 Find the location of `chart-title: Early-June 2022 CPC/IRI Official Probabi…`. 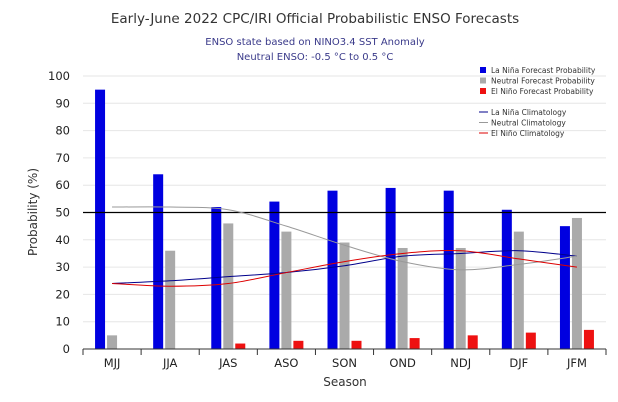

chart-title: Early-June 2022 CPC/IRI Official Probabi… is located at coordinates (315, 19).